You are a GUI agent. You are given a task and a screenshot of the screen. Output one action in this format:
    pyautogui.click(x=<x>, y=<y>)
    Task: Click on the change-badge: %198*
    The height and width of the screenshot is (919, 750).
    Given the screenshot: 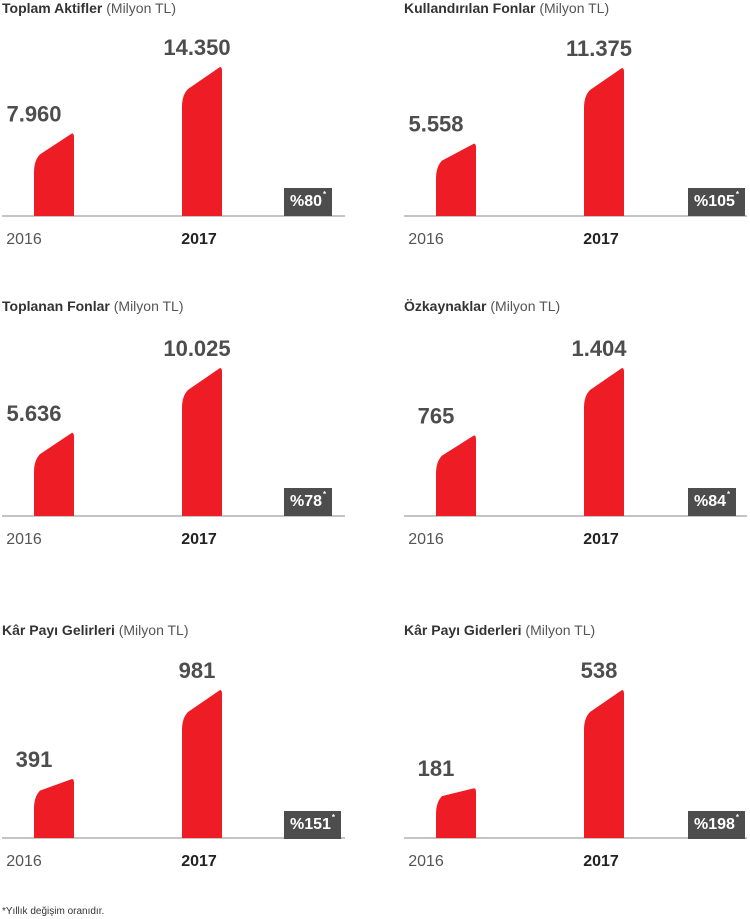 What is the action you would take?
    pyautogui.click(x=717, y=825)
    